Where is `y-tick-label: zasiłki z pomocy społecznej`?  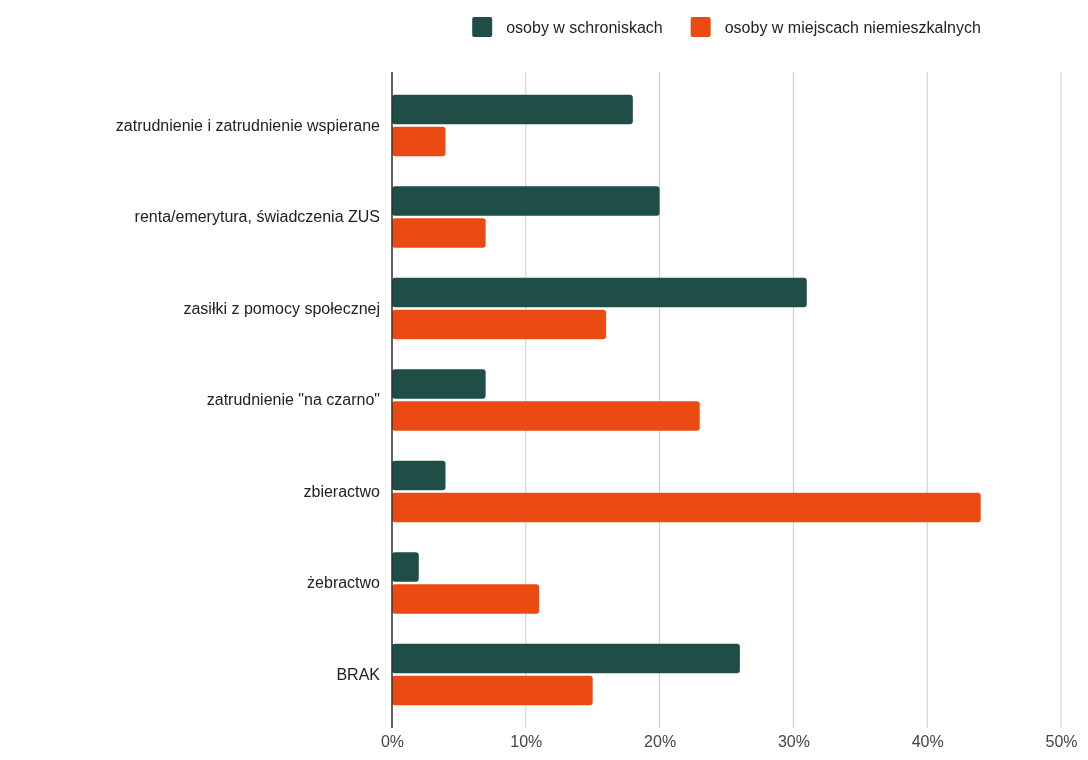
y-tick-label: zasiłki z pomocy społecznej is located at coordinates (281, 308).